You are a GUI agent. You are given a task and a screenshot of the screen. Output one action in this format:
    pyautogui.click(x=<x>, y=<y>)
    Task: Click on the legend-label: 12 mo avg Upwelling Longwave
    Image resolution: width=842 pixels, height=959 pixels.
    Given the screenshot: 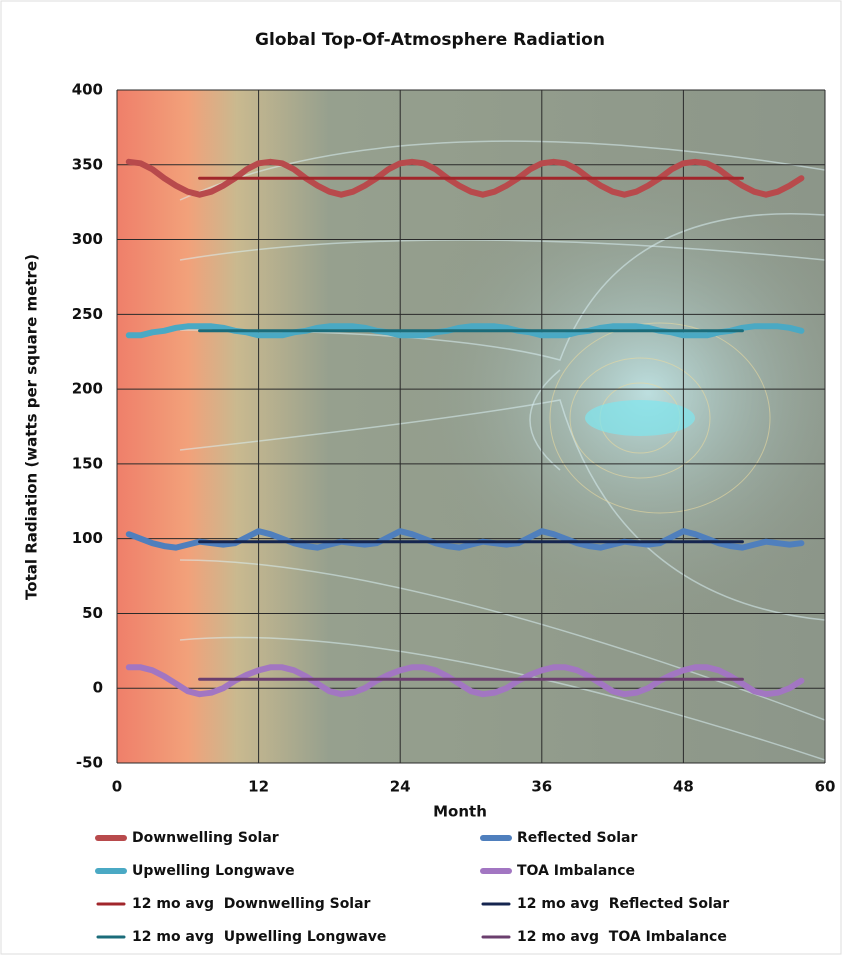 What is the action you would take?
    pyautogui.click(x=259, y=937)
    